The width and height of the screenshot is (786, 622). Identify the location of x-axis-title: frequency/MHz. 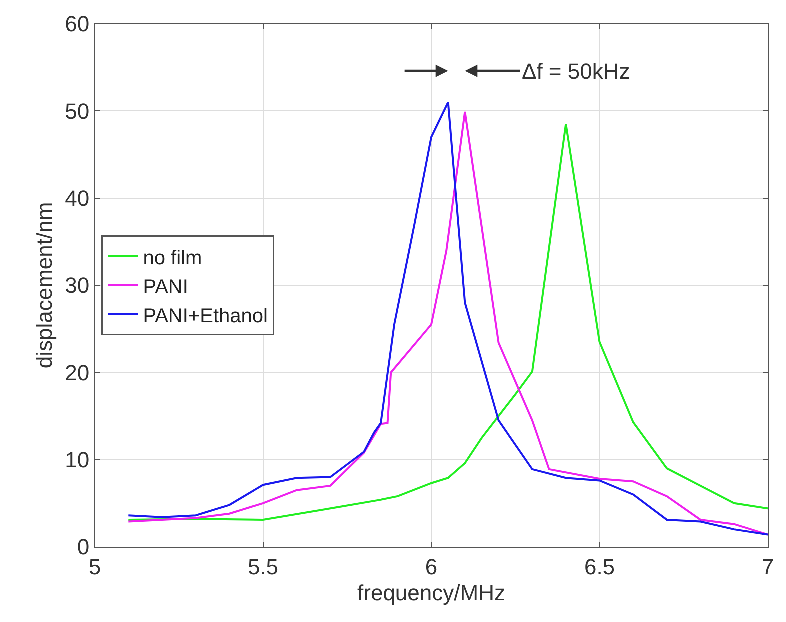
(432, 593).